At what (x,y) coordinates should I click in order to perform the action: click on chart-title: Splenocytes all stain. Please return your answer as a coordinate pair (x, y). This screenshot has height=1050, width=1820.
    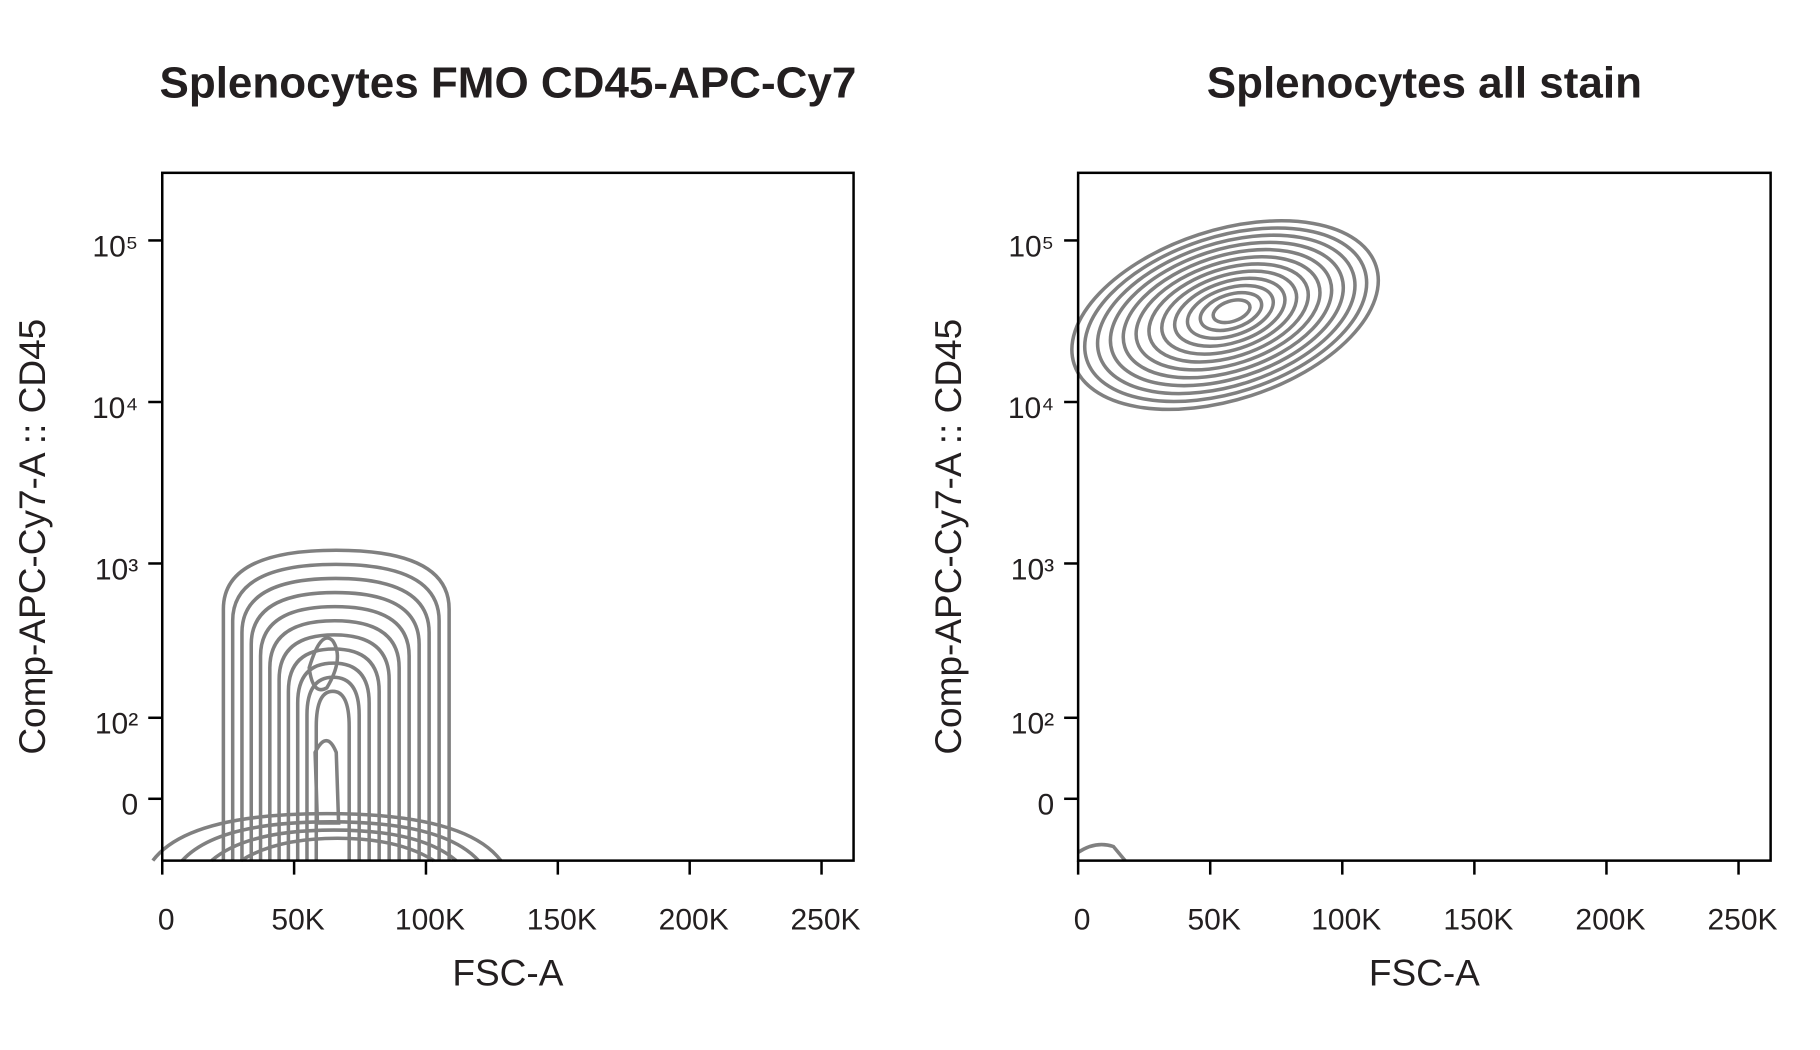
    Looking at the image, I should click on (1424, 82).